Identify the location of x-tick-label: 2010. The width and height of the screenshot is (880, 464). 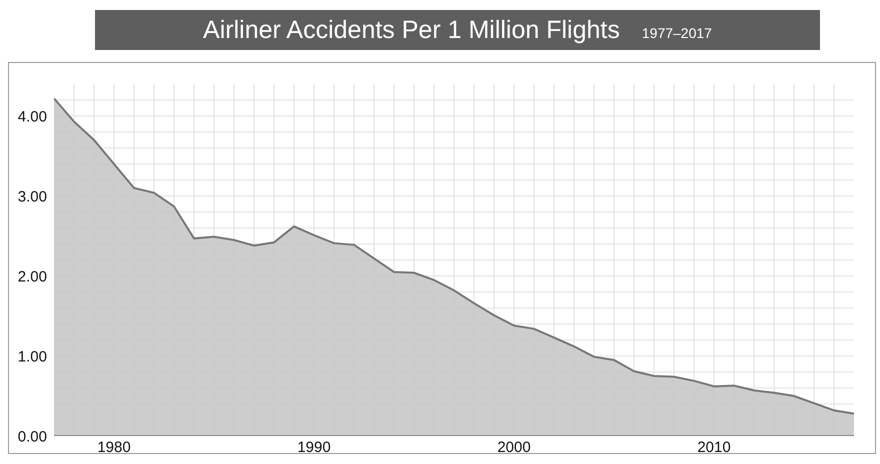
(714, 447).